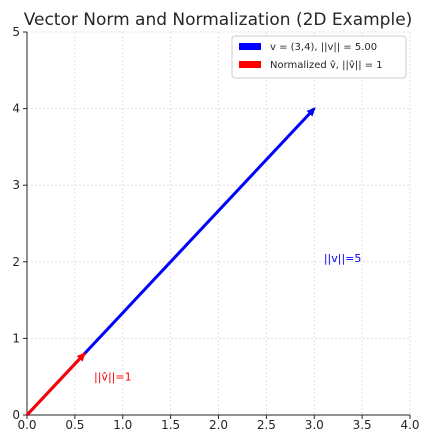  Describe the element at coordinates (16, 109) in the screenshot. I see `y-tick-label: 4` at that location.